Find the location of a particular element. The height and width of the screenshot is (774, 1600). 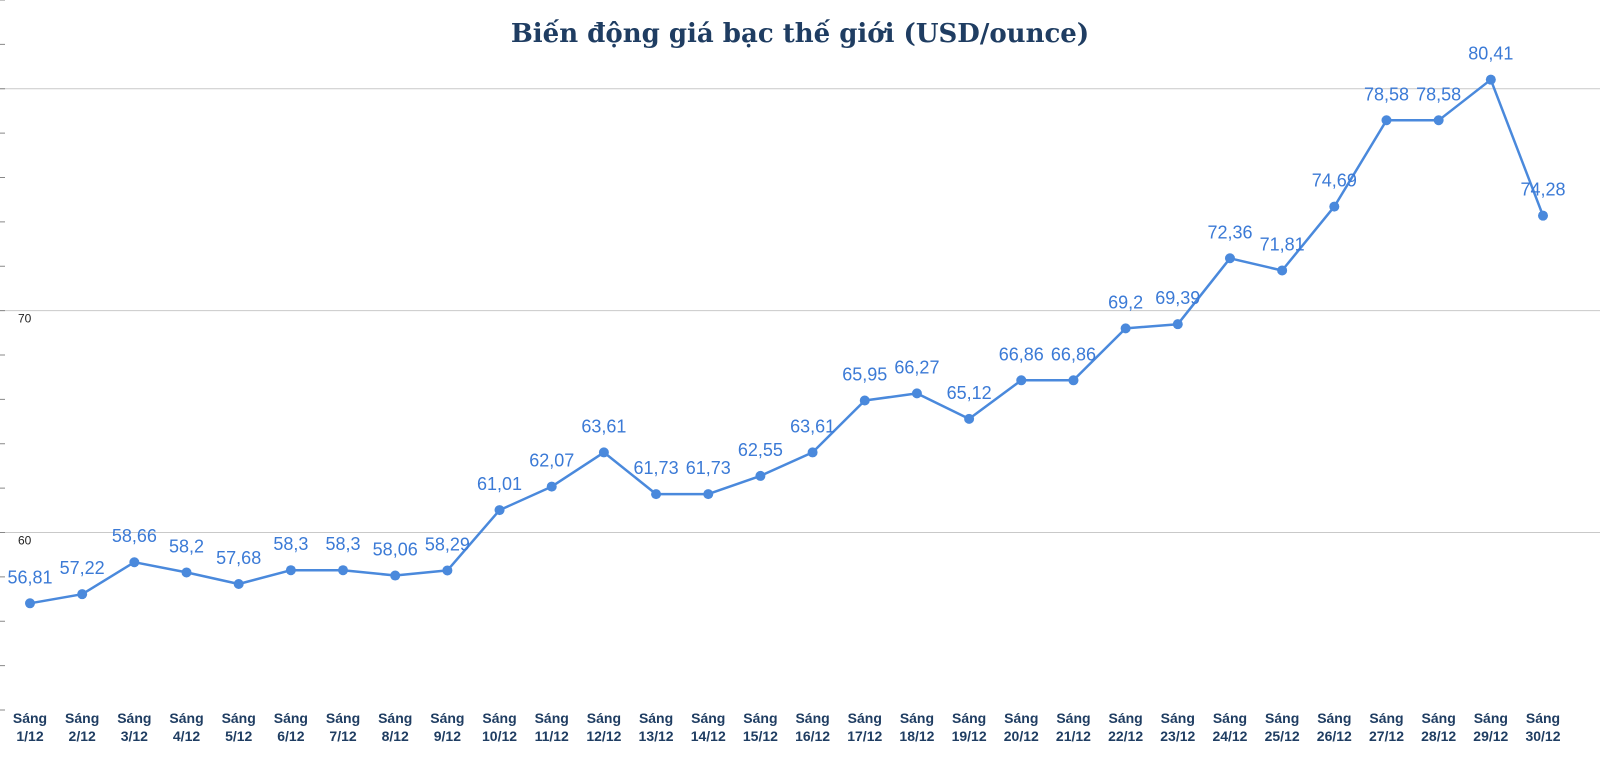

x-tick-label-line: 16/12 is located at coordinates (812, 736).